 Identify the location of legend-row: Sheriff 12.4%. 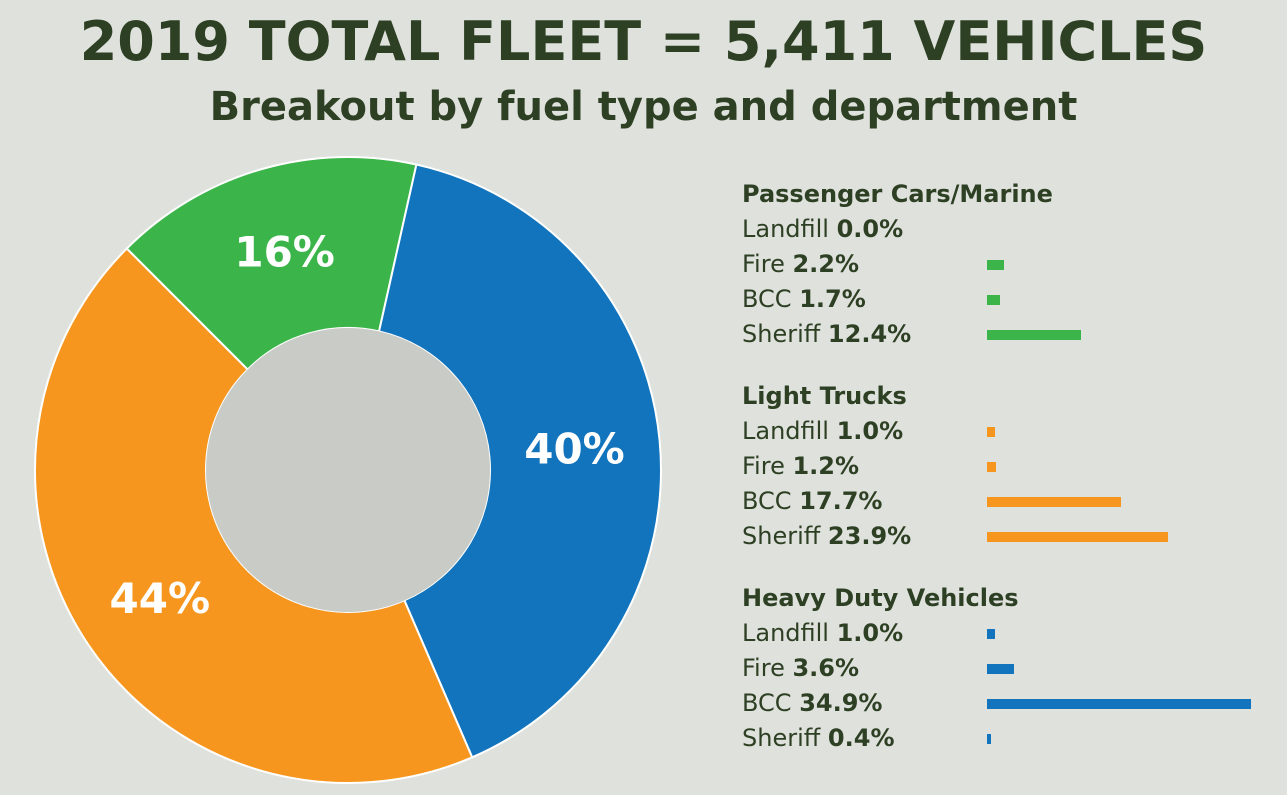
(1012, 334).